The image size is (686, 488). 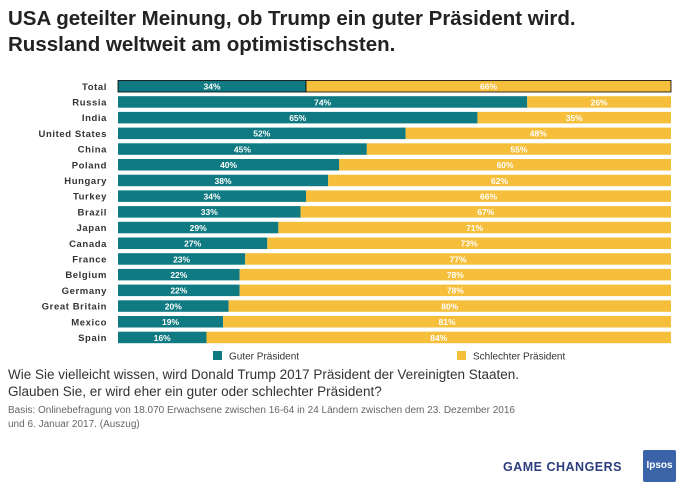 What do you see at coordinates (94, 118) in the screenshot?
I see `category-label-india: India` at bounding box center [94, 118].